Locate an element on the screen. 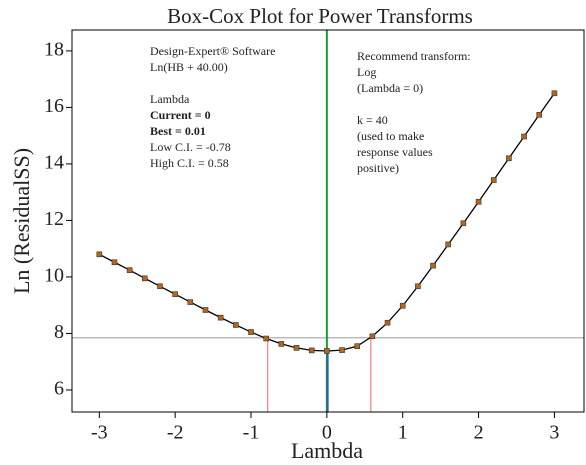 Image resolution: width=586 pixels, height=465 pixels. y-tick-label: 8 is located at coordinates (59, 332).